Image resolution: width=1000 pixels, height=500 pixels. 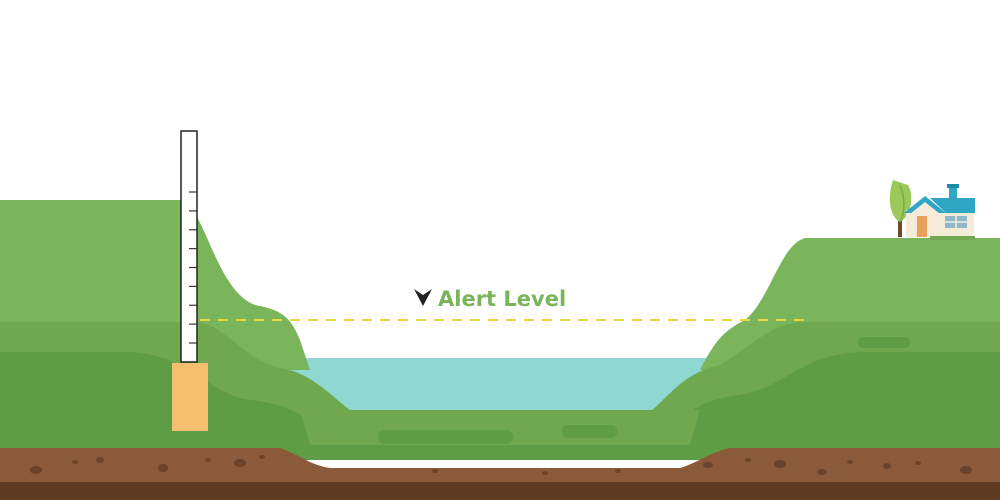 I want to click on soil-bottom, so click(x=500, y=491).